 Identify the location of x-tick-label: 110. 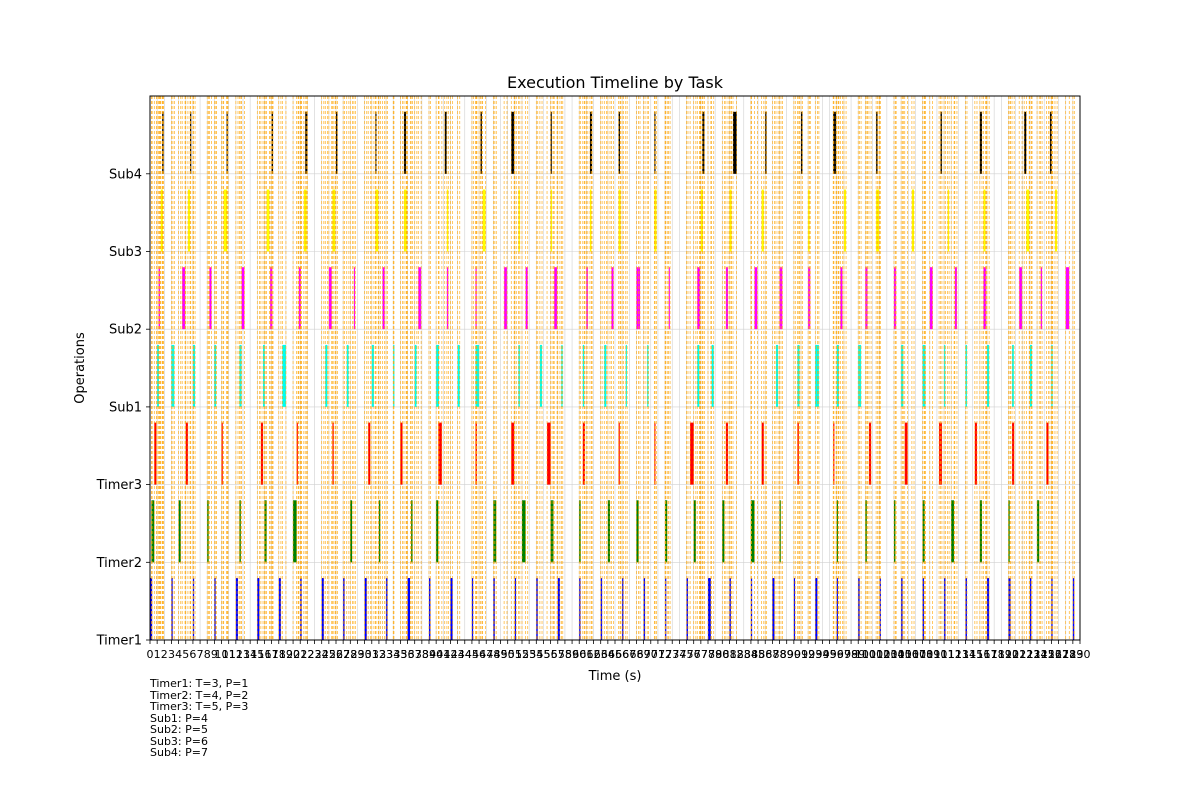
(936, 654).